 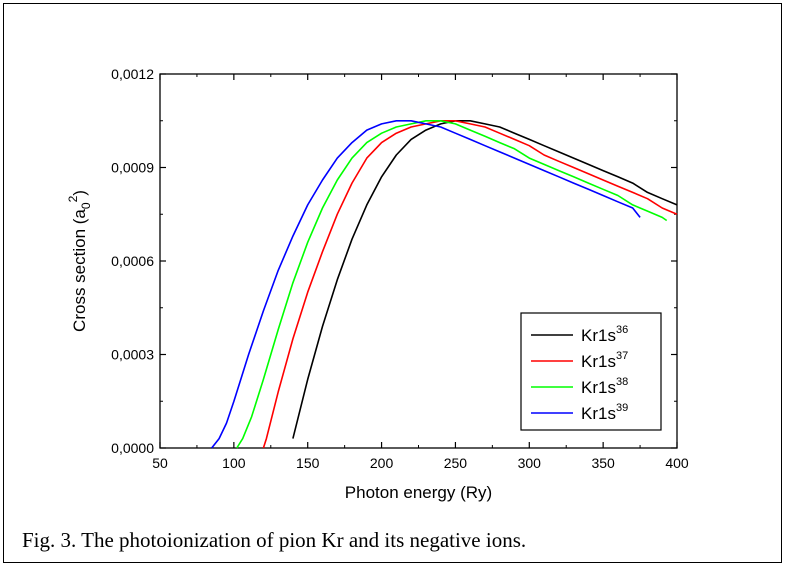 What do you see at coordinates (604, 360) in the screenshot?
I see `legend-label-37: Kr1s37` at bounding box center [604, 360].